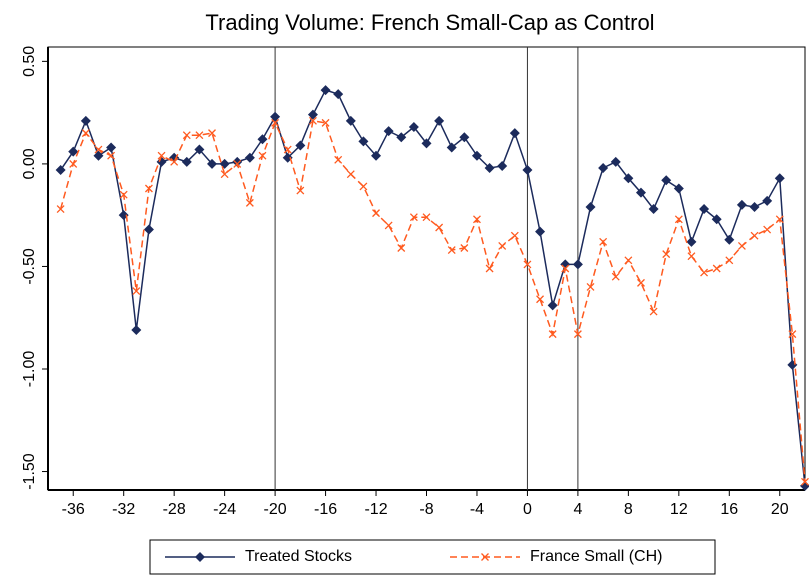  Describe the element at coordinates (477, 509) in the screenshot. I see `x-tick-label: -4` at that location.